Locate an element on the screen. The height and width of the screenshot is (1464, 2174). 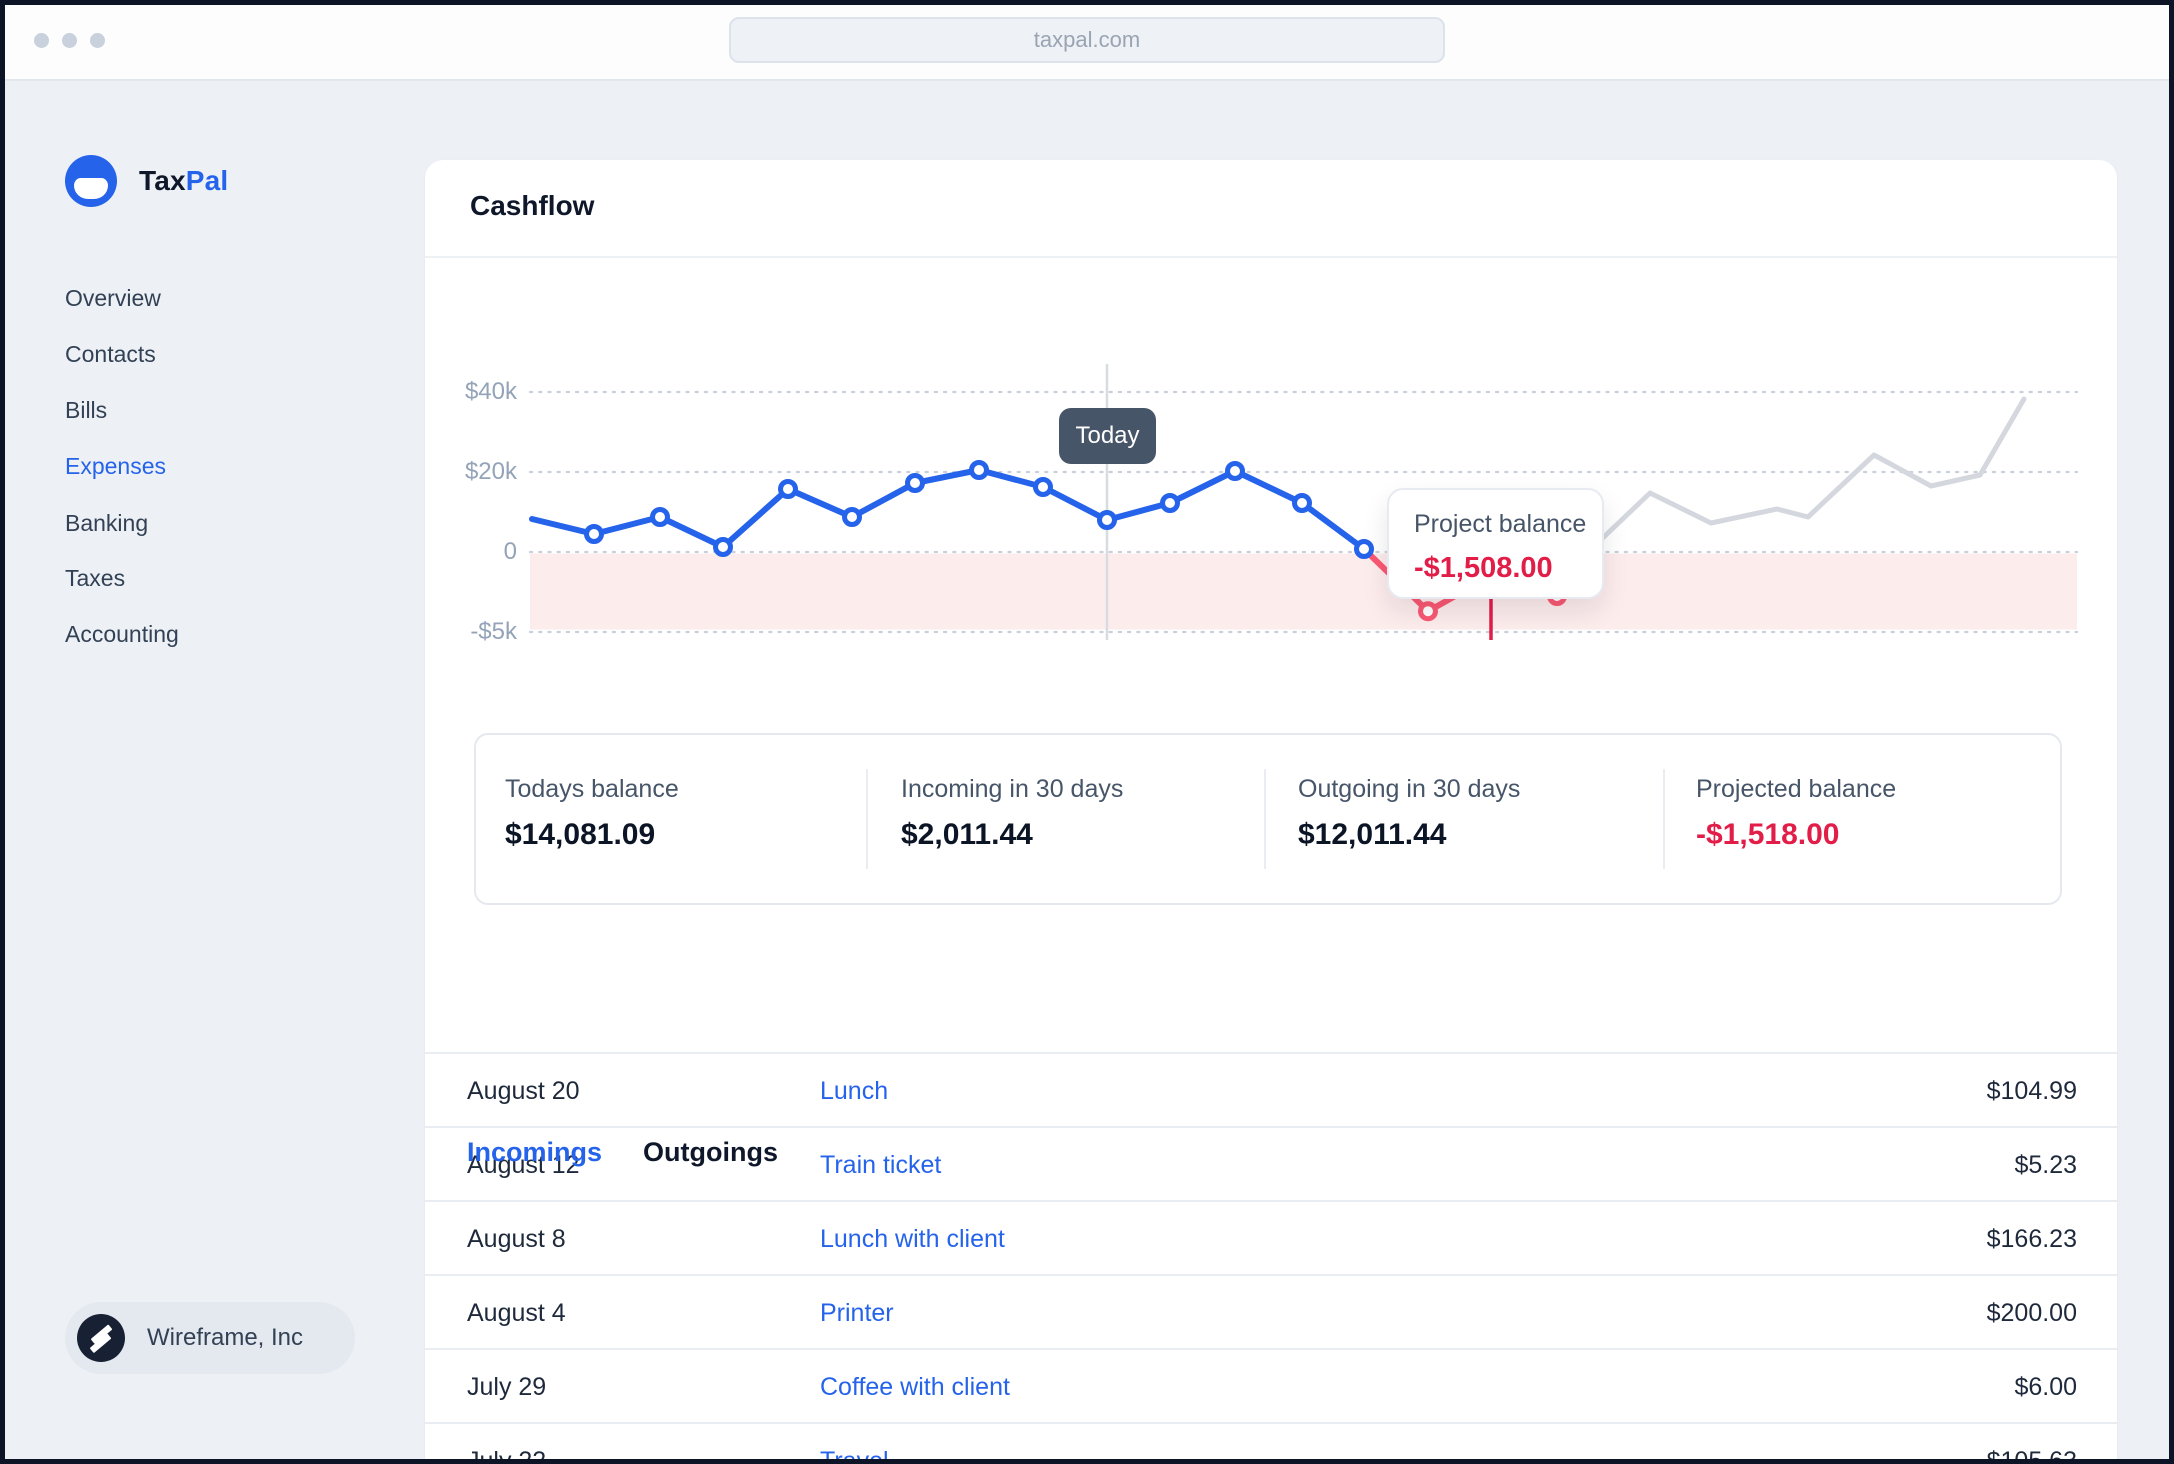
sidebar-item-contacts: Contacts is located at coordinates (110, 353).